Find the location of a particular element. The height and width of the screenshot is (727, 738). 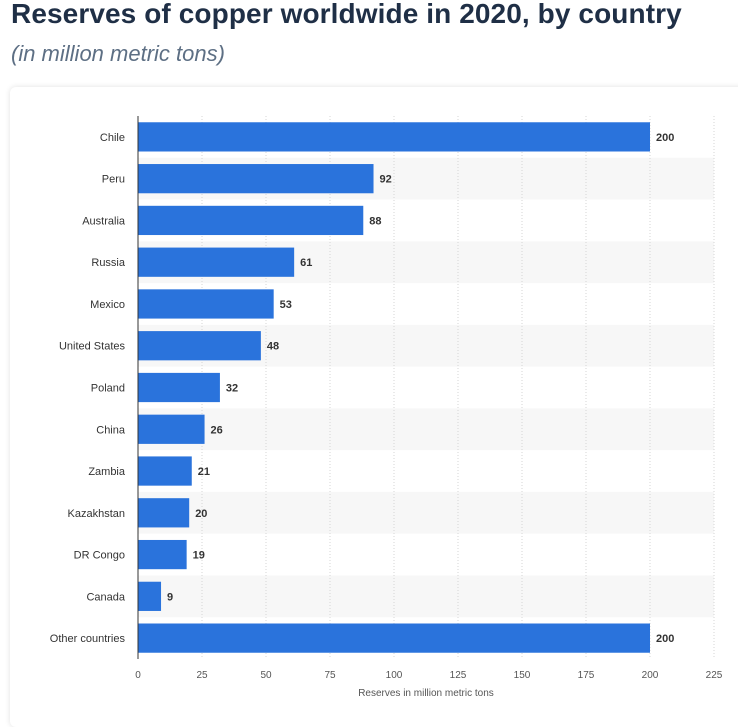

data-label: 26 is located at coordinates (217, 430).